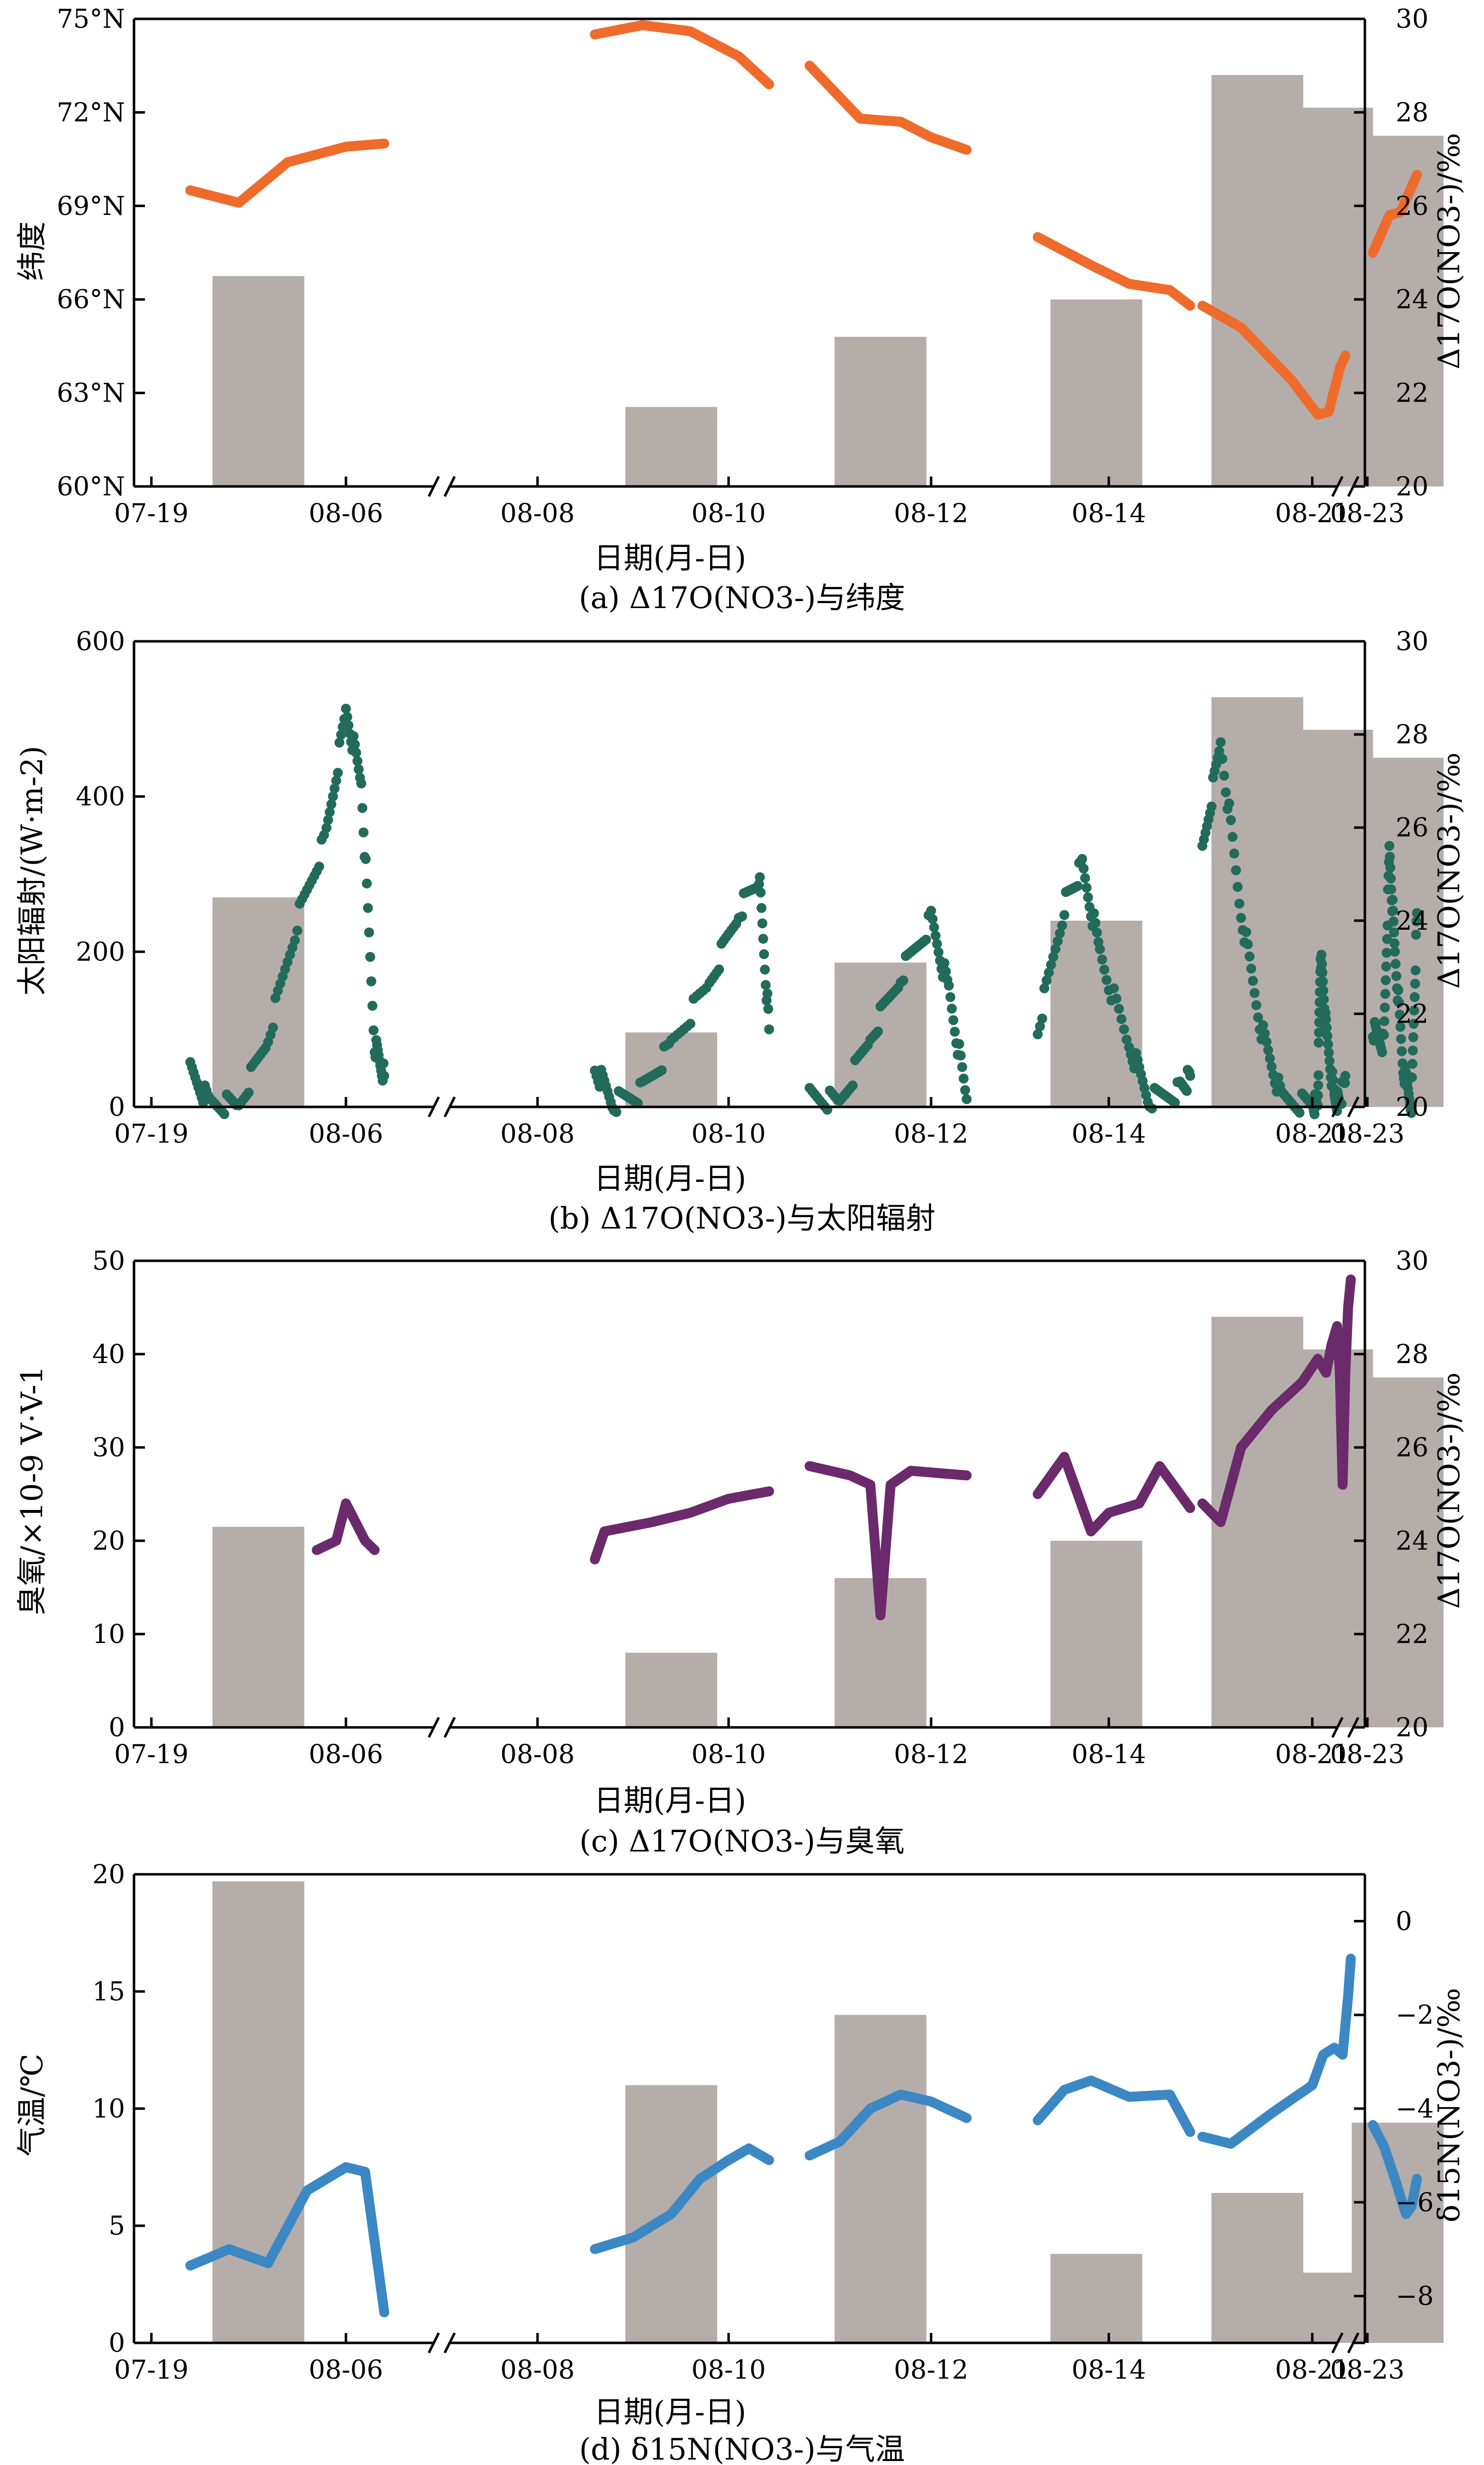  I want to click on panel-b-x-tick-label: 08-10, so click(728, 1134).